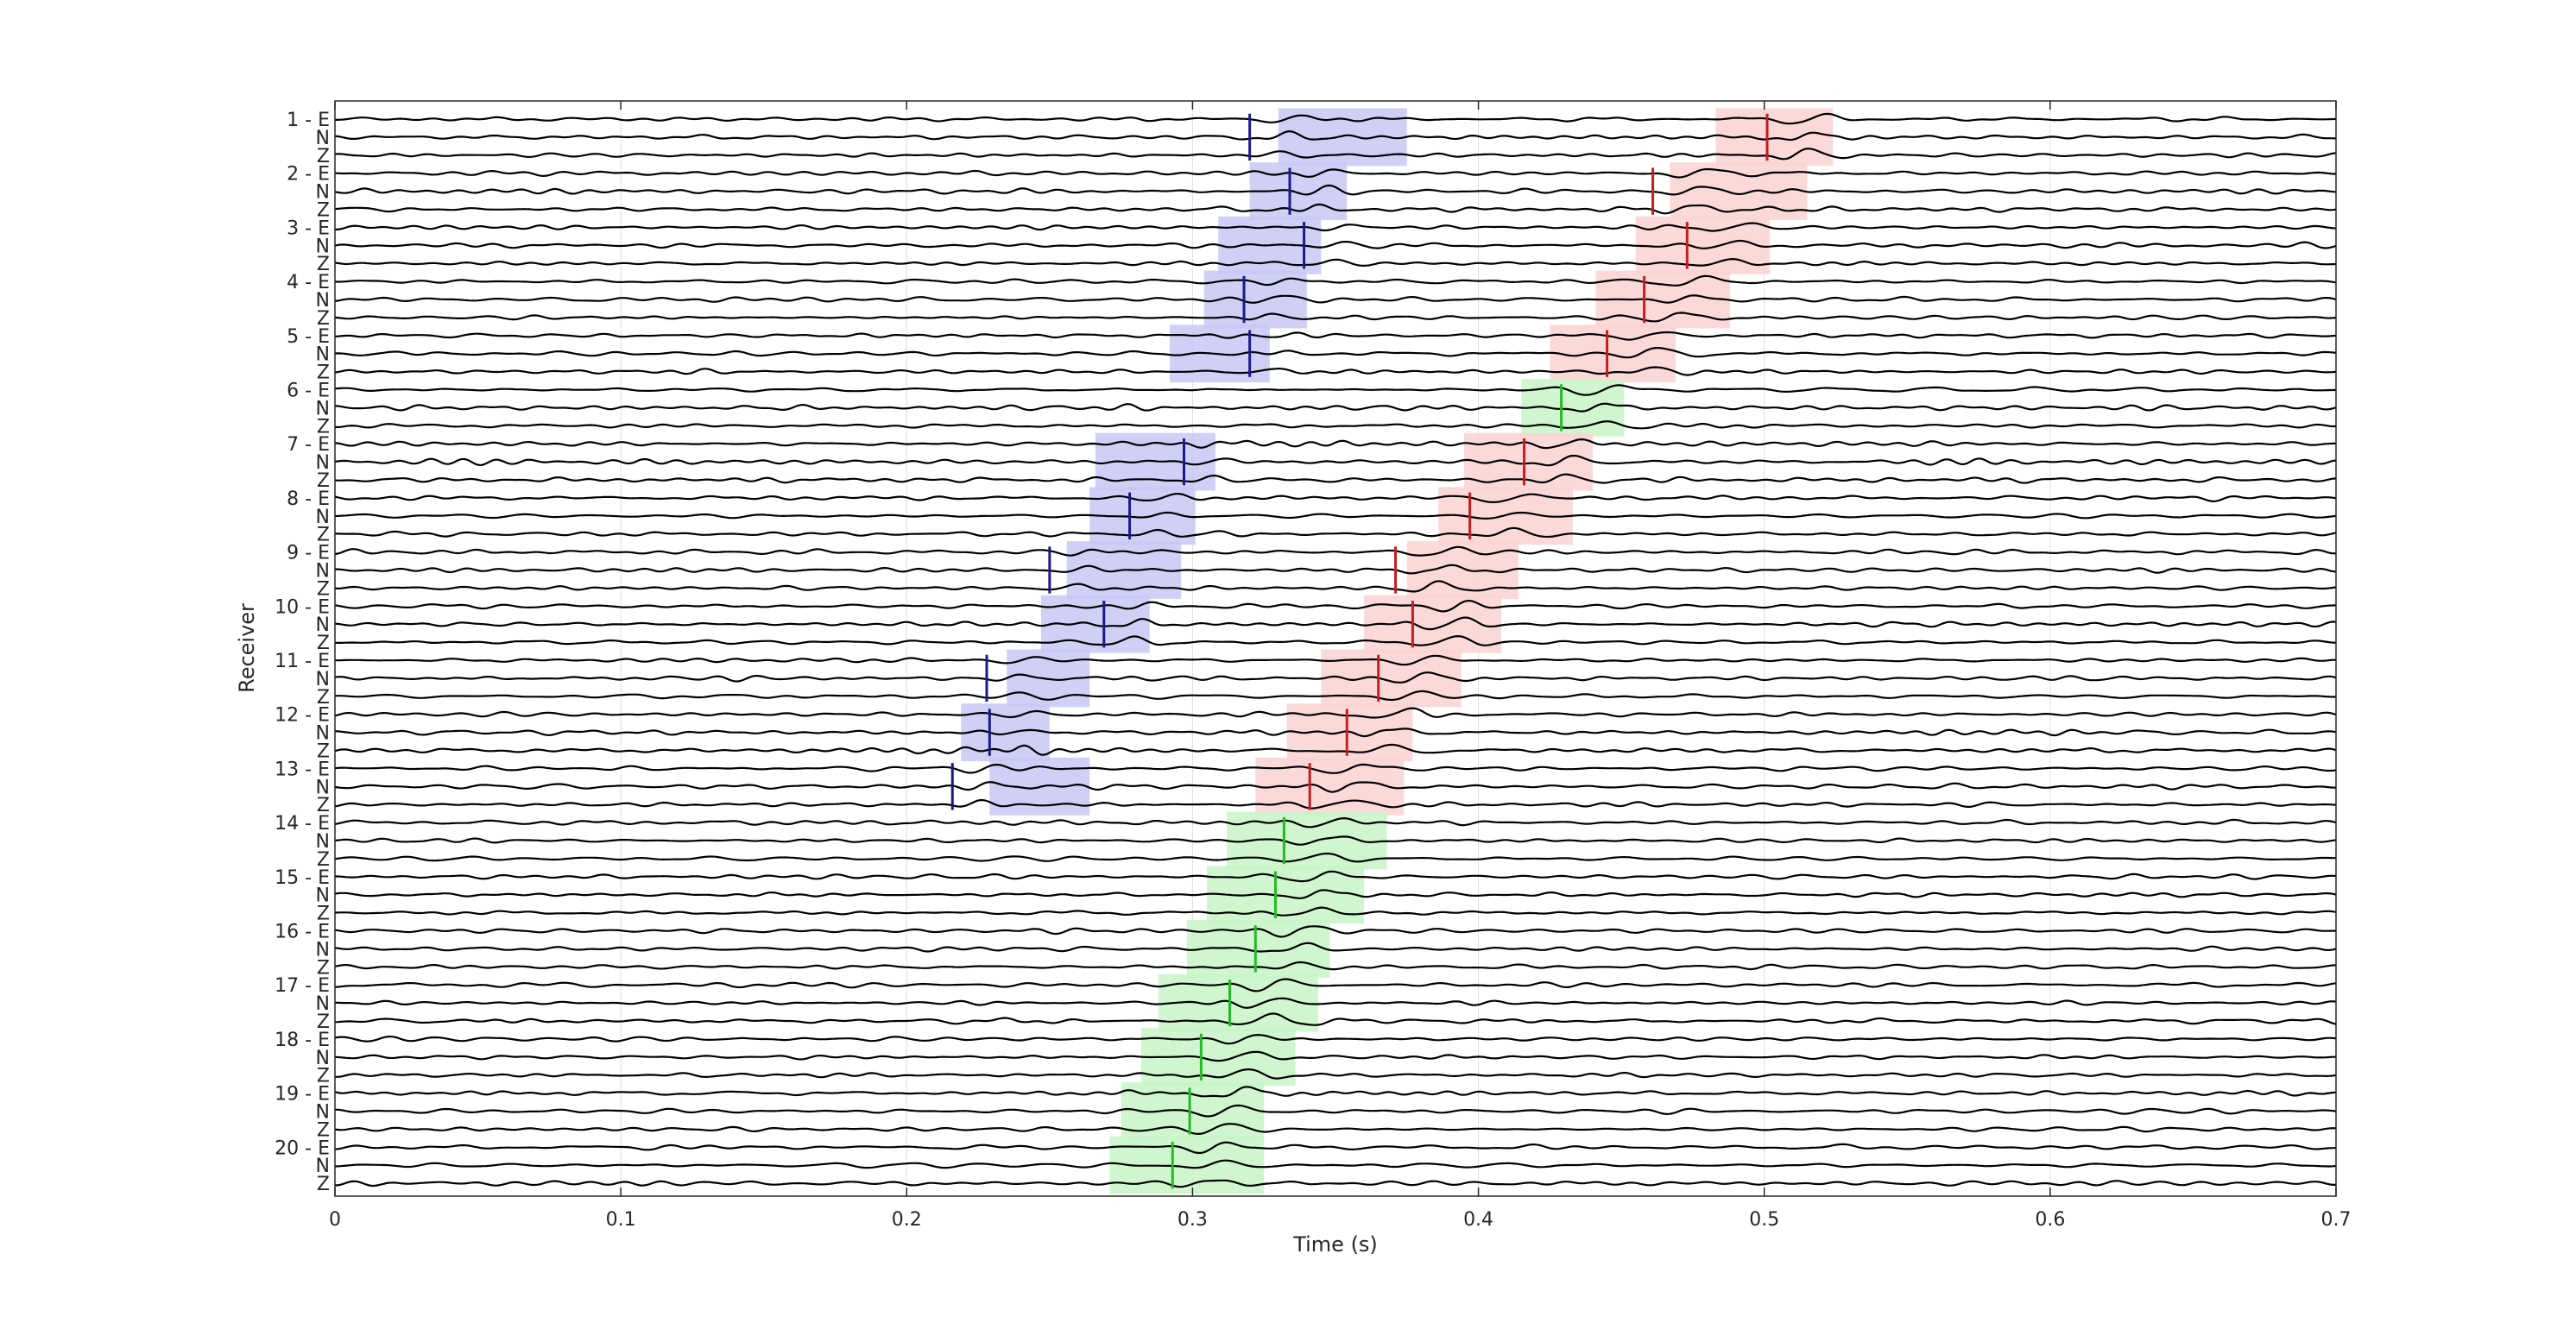  What do you see at coordinates (1335, 1056) in the screenshot?
I see `trace-18-N` at bounding box center [1335, 1056].